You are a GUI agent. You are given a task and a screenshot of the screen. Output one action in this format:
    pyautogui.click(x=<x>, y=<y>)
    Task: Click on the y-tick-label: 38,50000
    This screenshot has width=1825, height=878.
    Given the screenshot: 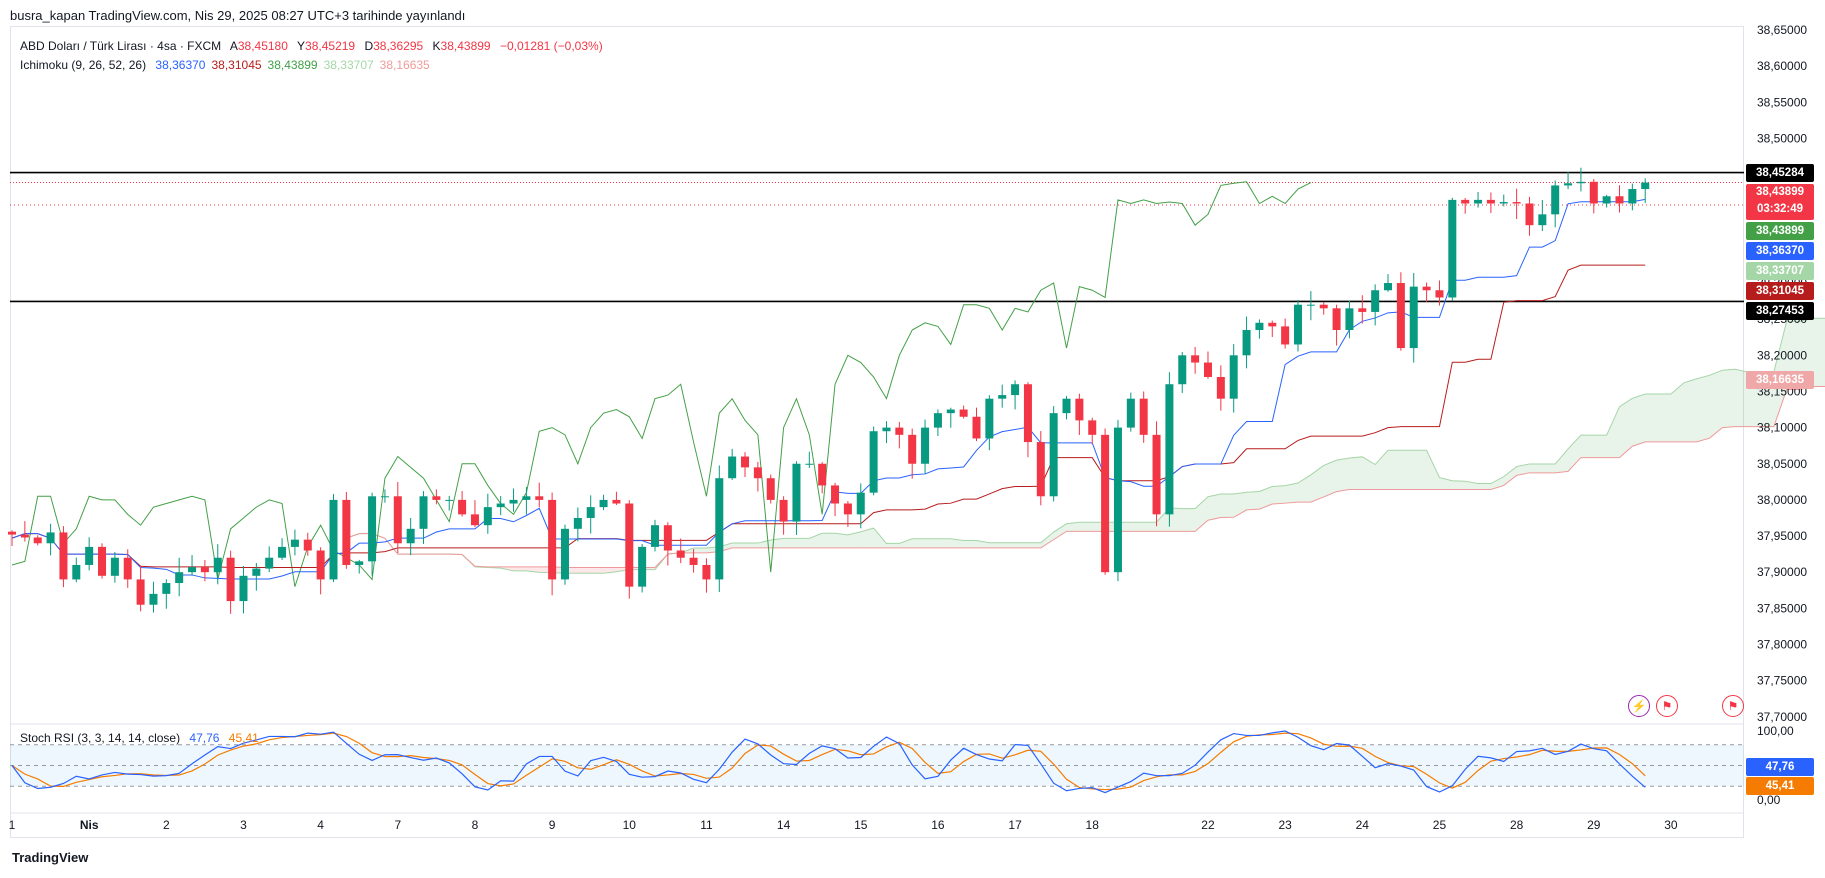 What is the action you would take?
    pyautogui.click(x=1782, y=138)
    